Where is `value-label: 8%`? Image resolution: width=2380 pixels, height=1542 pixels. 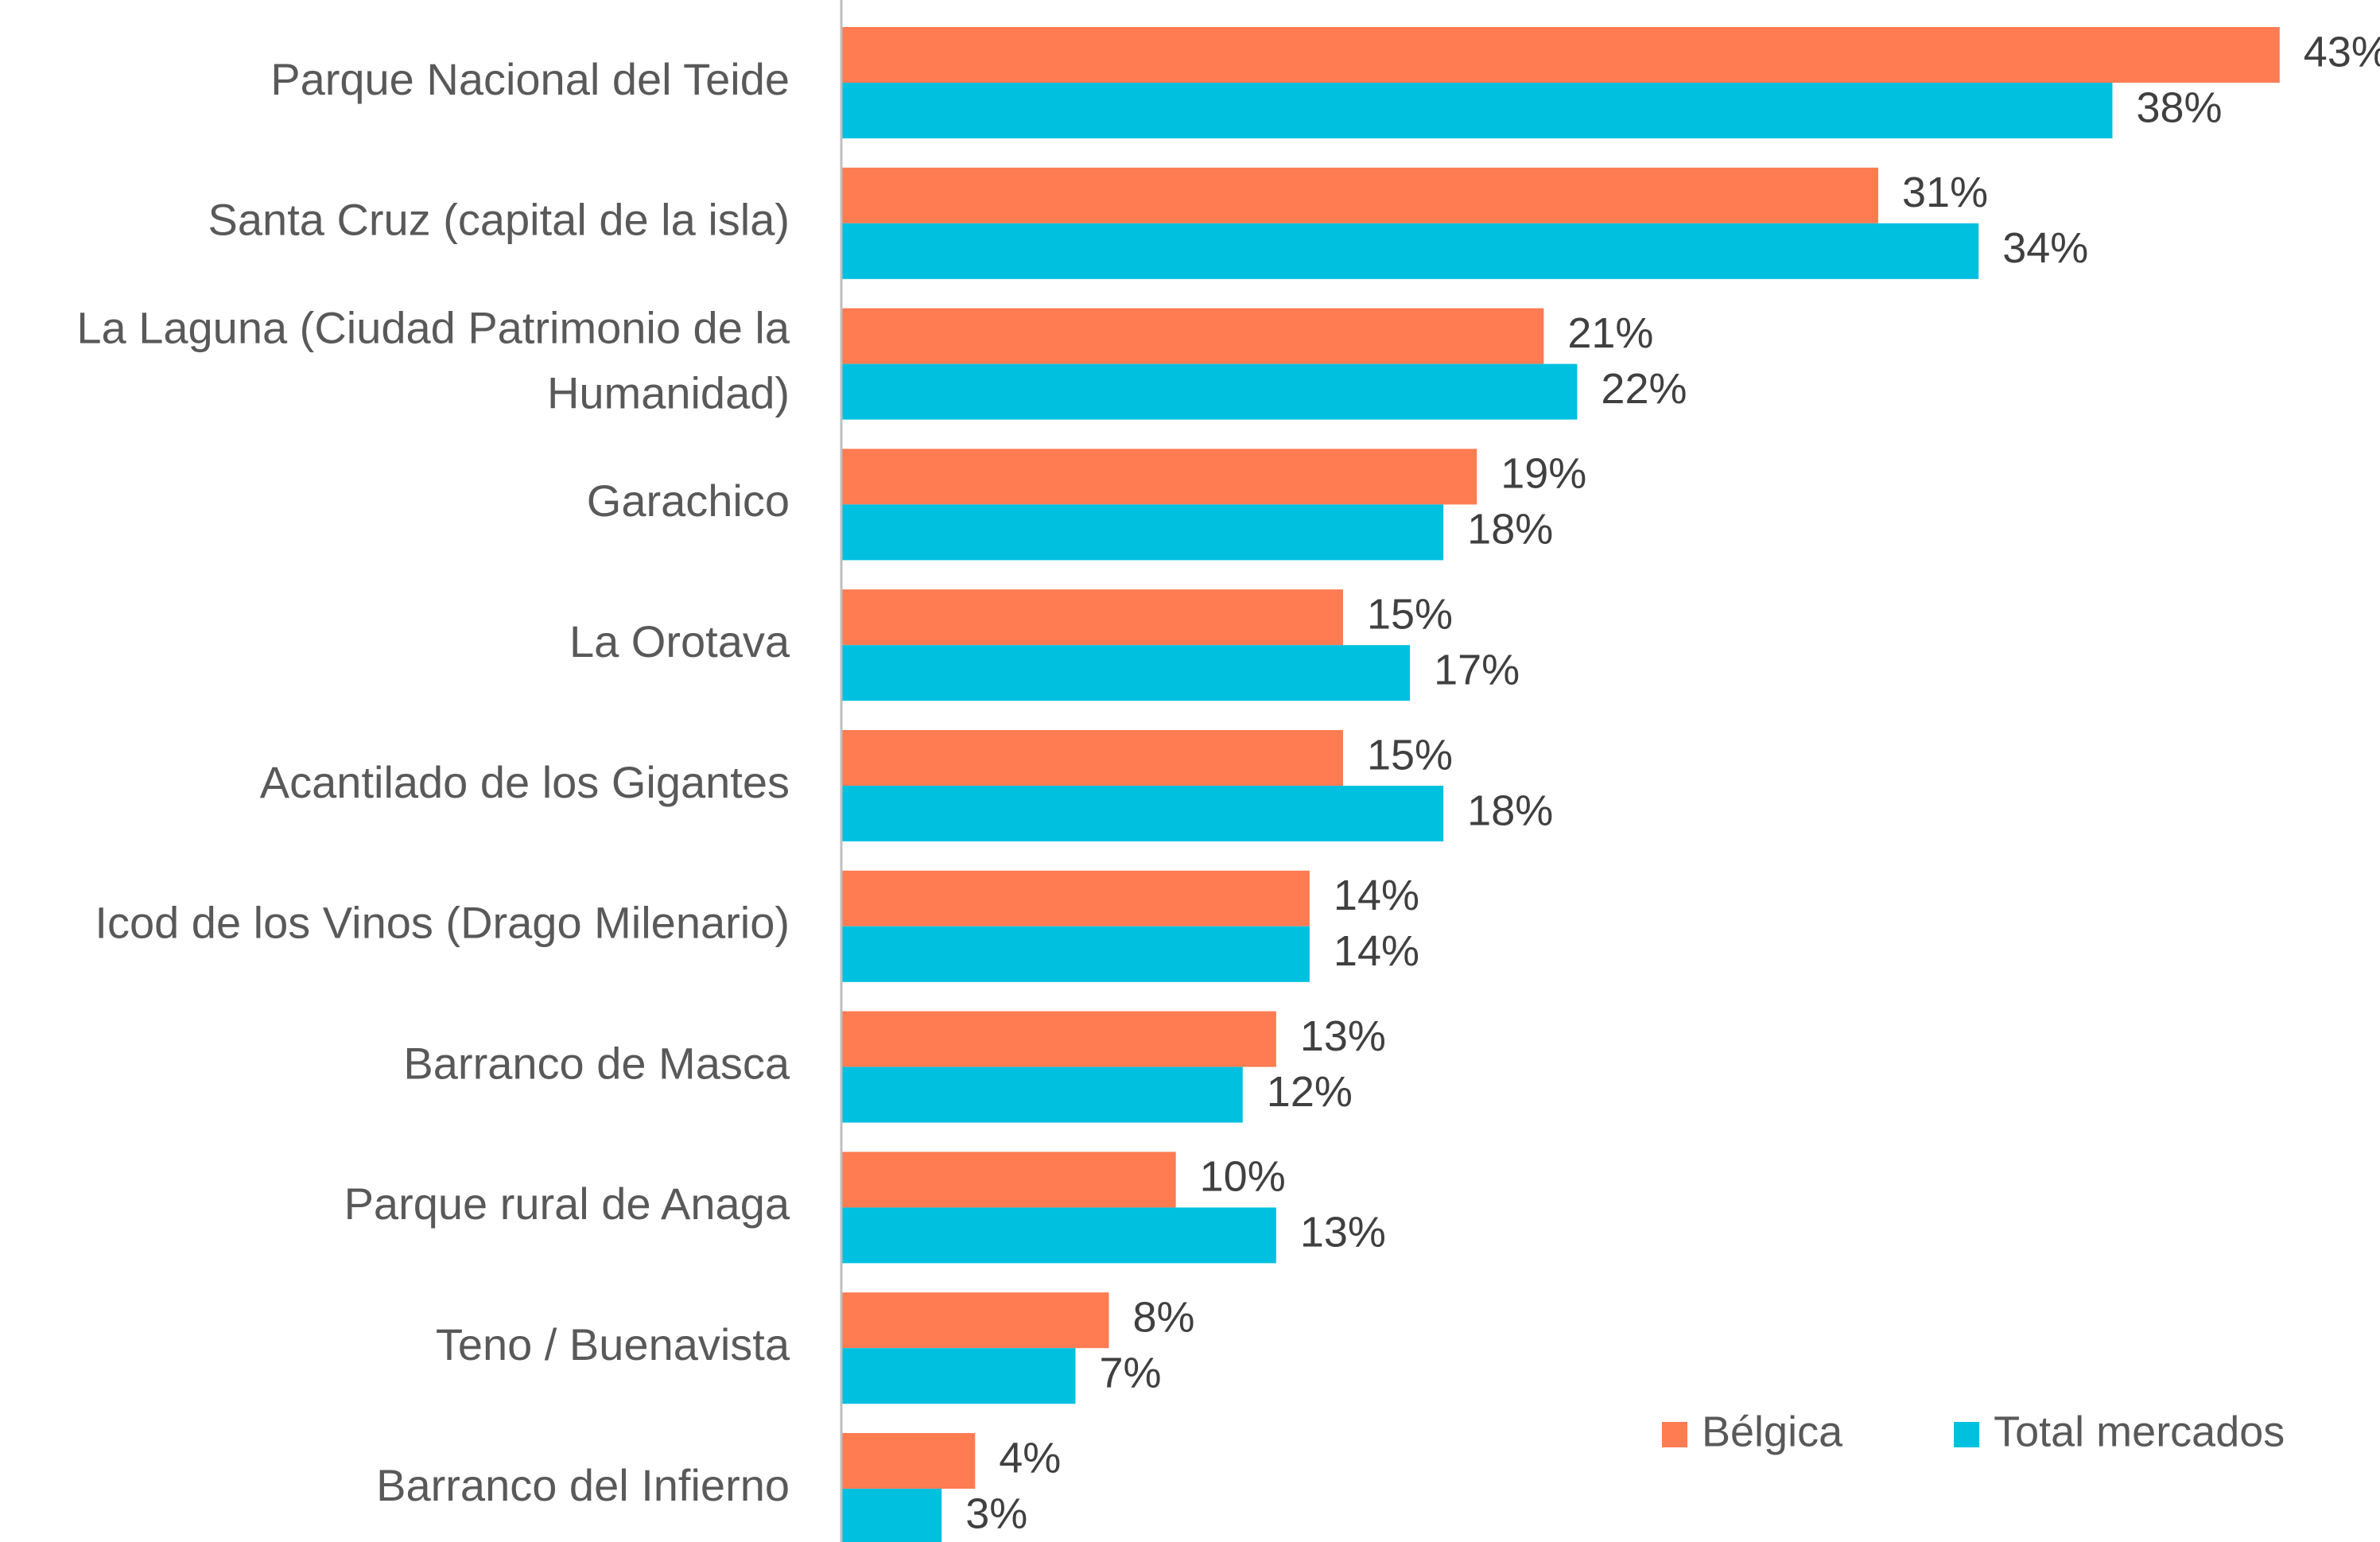
value-label: 8% is located at coordinates (1164, 1317).